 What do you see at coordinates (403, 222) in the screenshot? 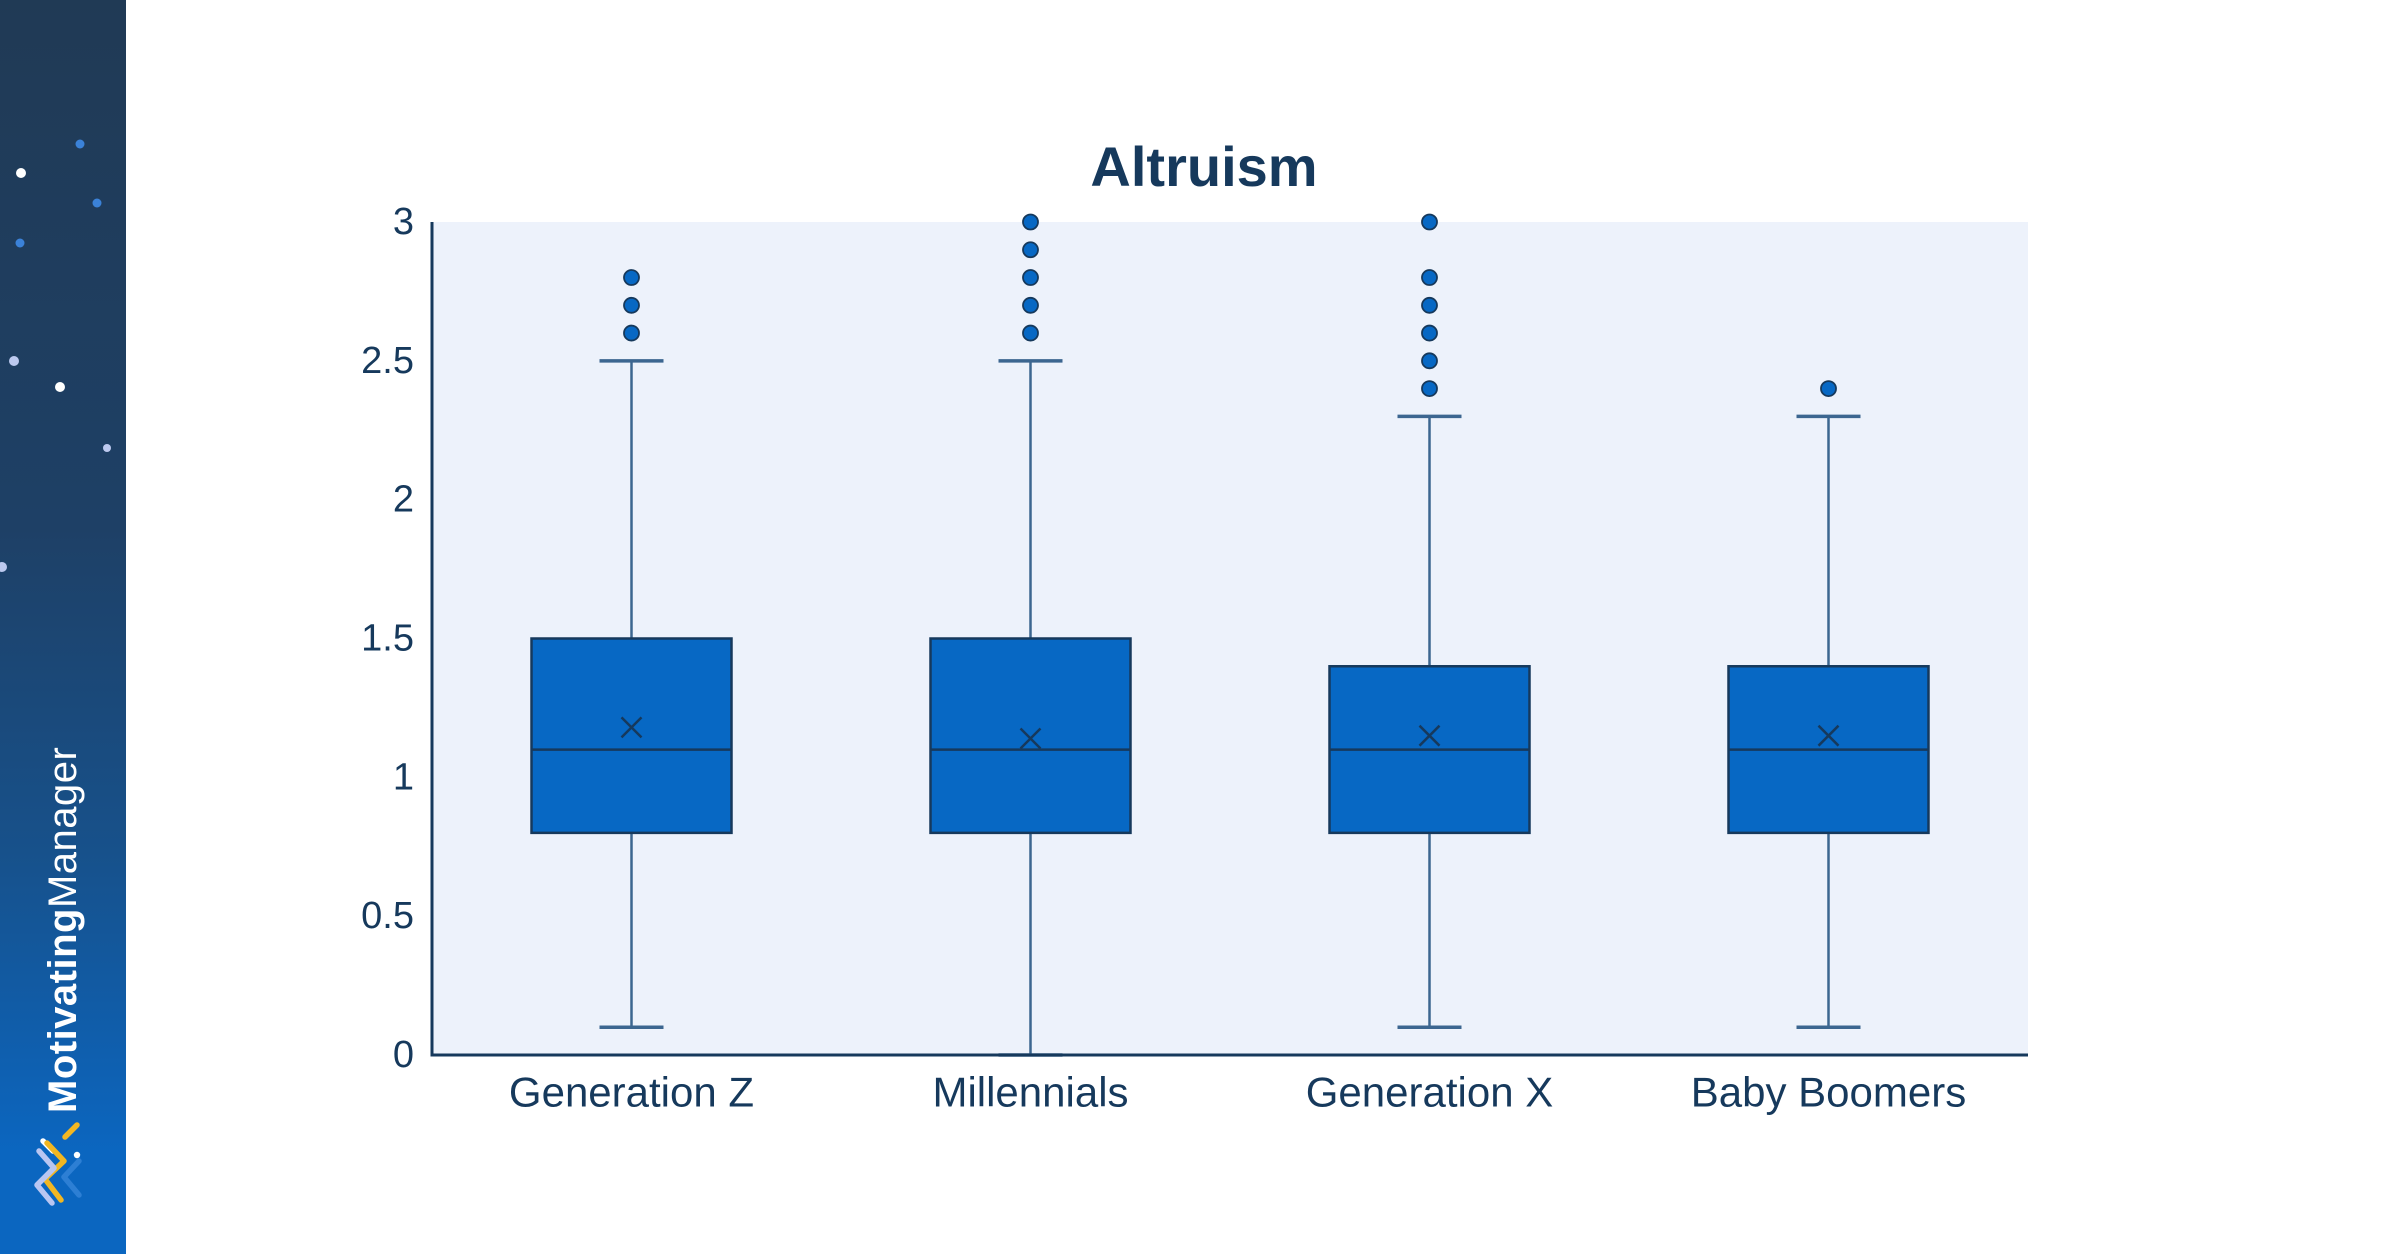
I see `y-tick-label: 3` at bounding box center [403, 222].